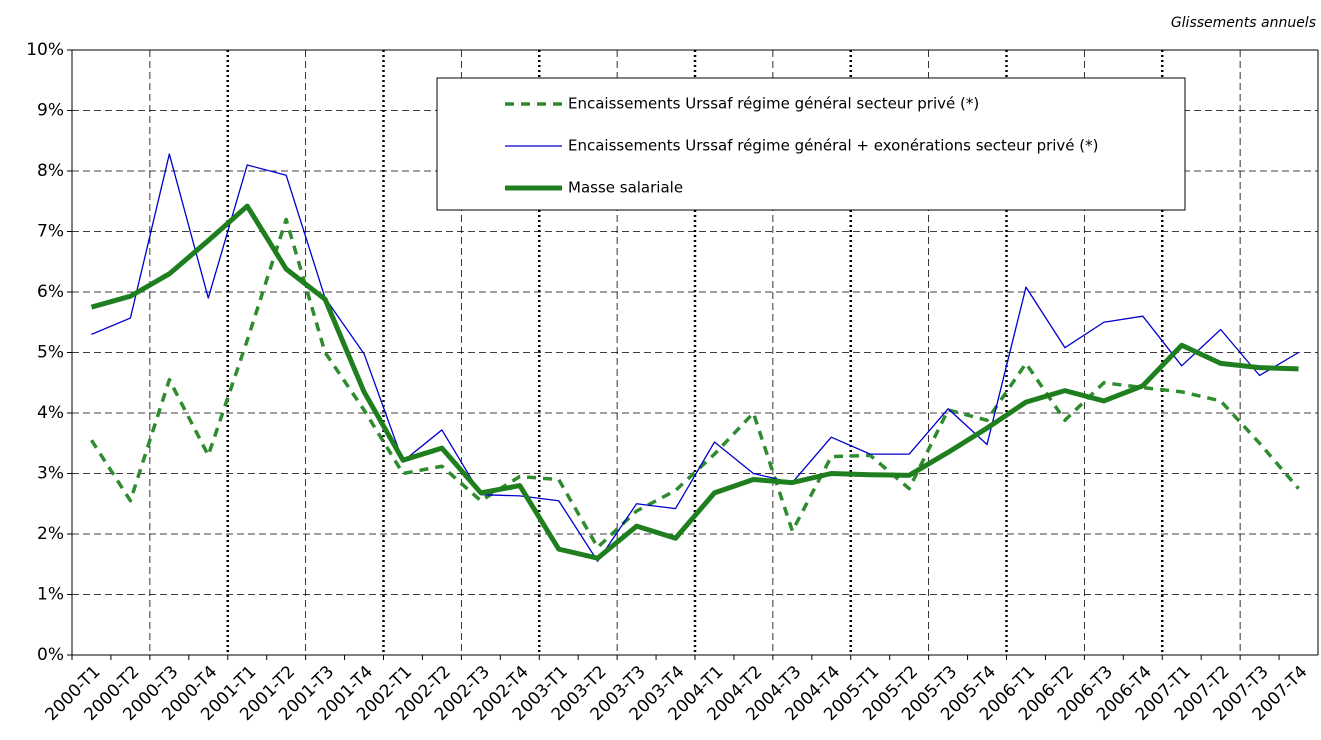 This screenshot has width=1321, height=740. Describe the element at coordinates (50, 292) in the screenshot. I see `y-tick-label: 6%` at that location.